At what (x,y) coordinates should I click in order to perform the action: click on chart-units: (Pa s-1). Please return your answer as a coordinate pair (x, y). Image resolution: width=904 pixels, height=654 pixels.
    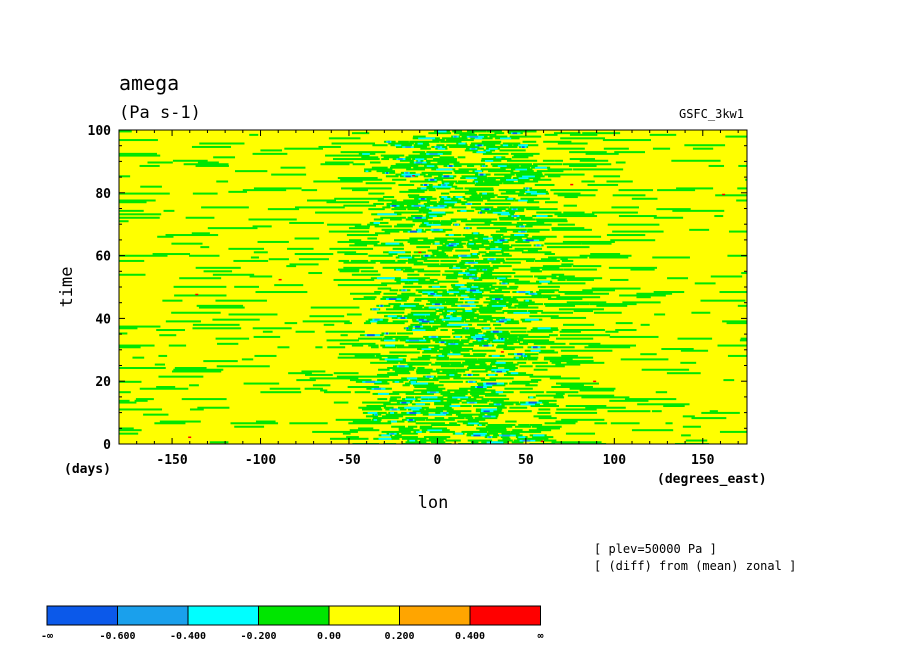
    Looking at the image, I should click on (160, 113).